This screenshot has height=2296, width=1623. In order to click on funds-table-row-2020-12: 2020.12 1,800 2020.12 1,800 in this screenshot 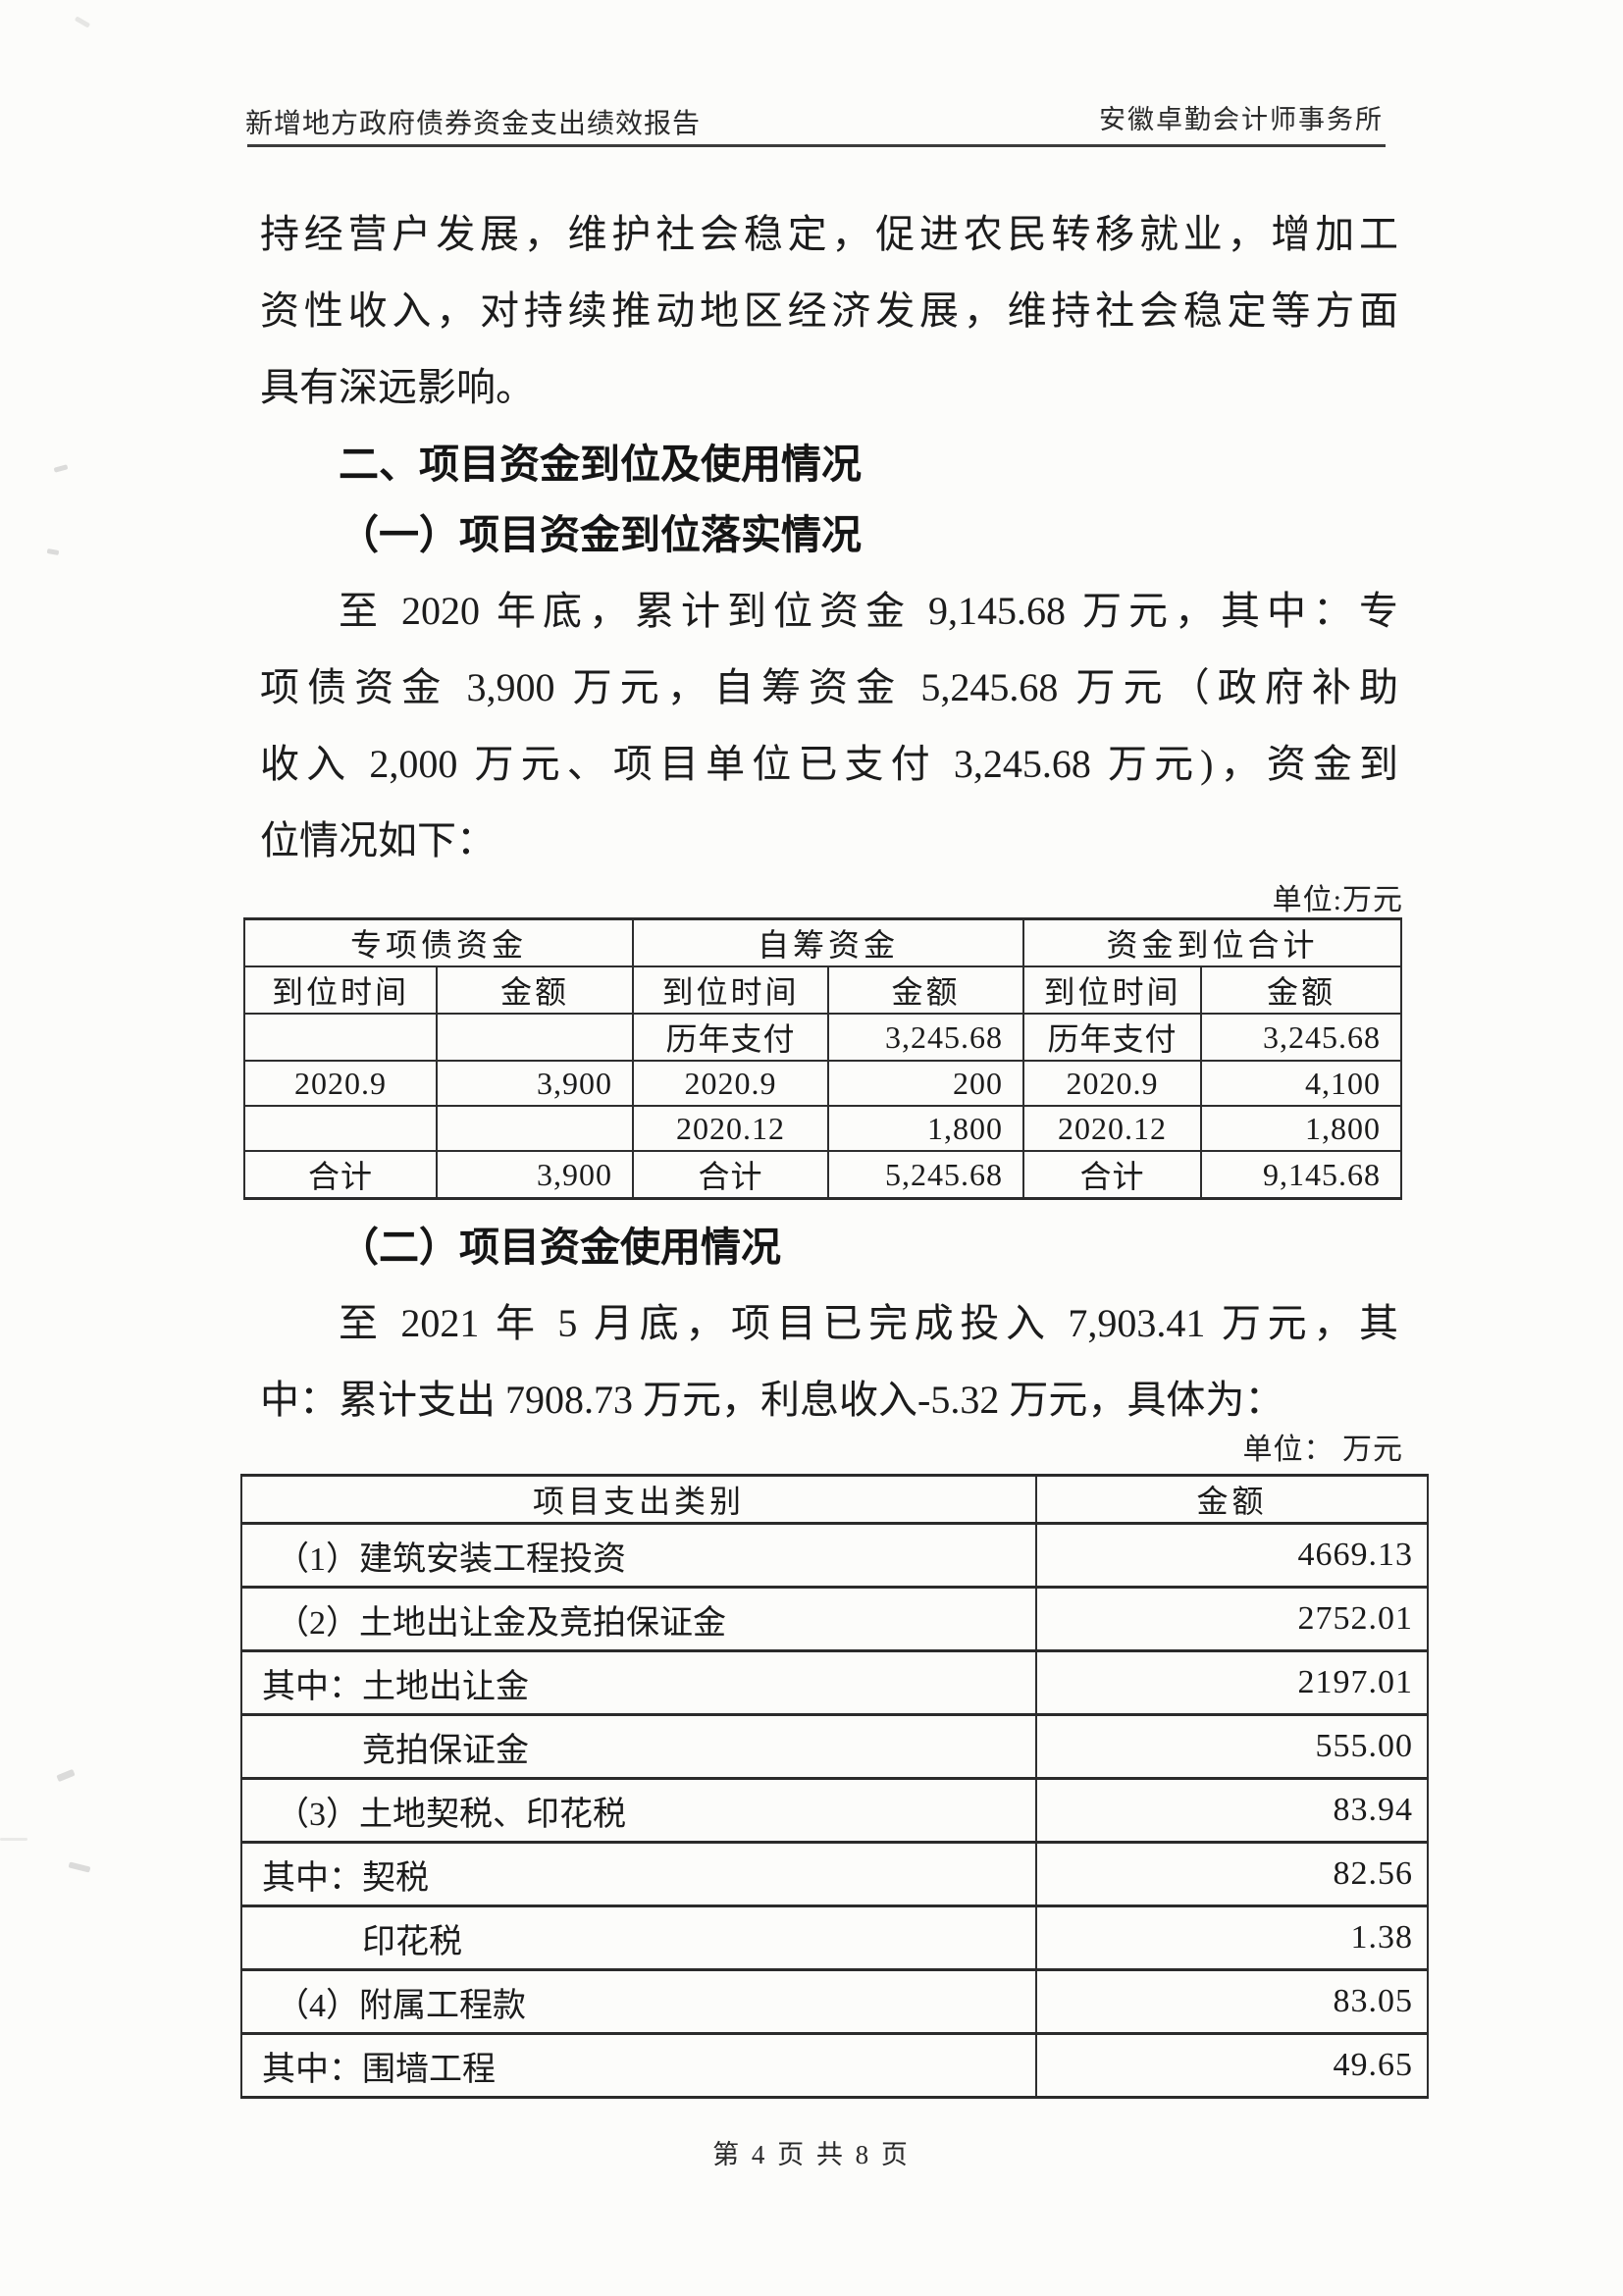, I will do `click(823, 1128)`.